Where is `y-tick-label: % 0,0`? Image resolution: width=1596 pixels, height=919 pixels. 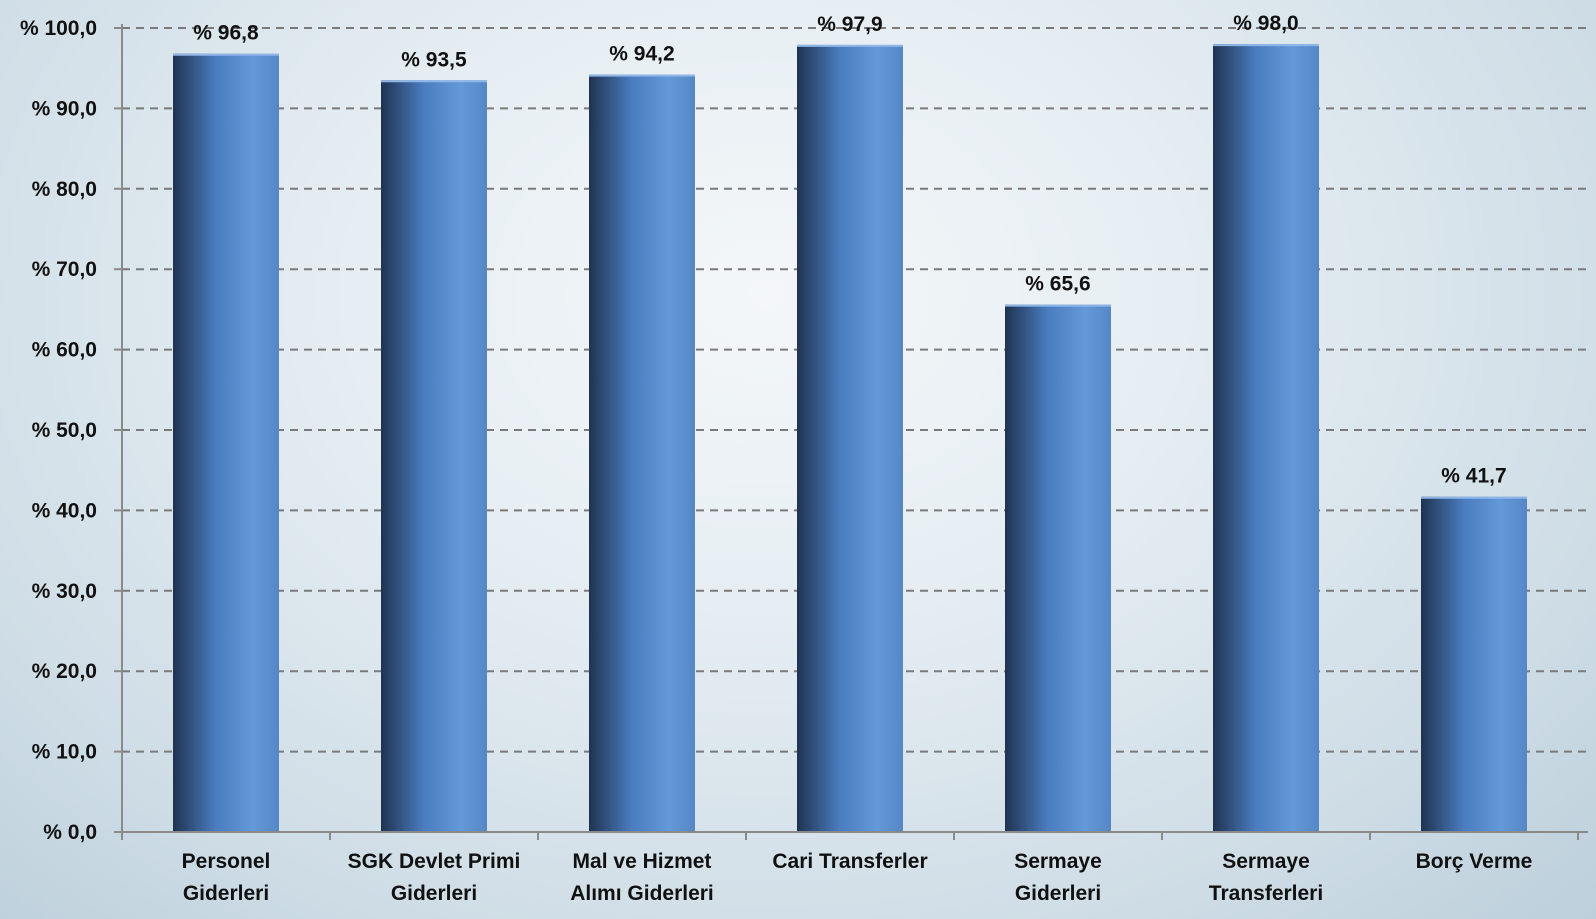
y-tick-label: % 0,0 is located at coordinates (70, 832).